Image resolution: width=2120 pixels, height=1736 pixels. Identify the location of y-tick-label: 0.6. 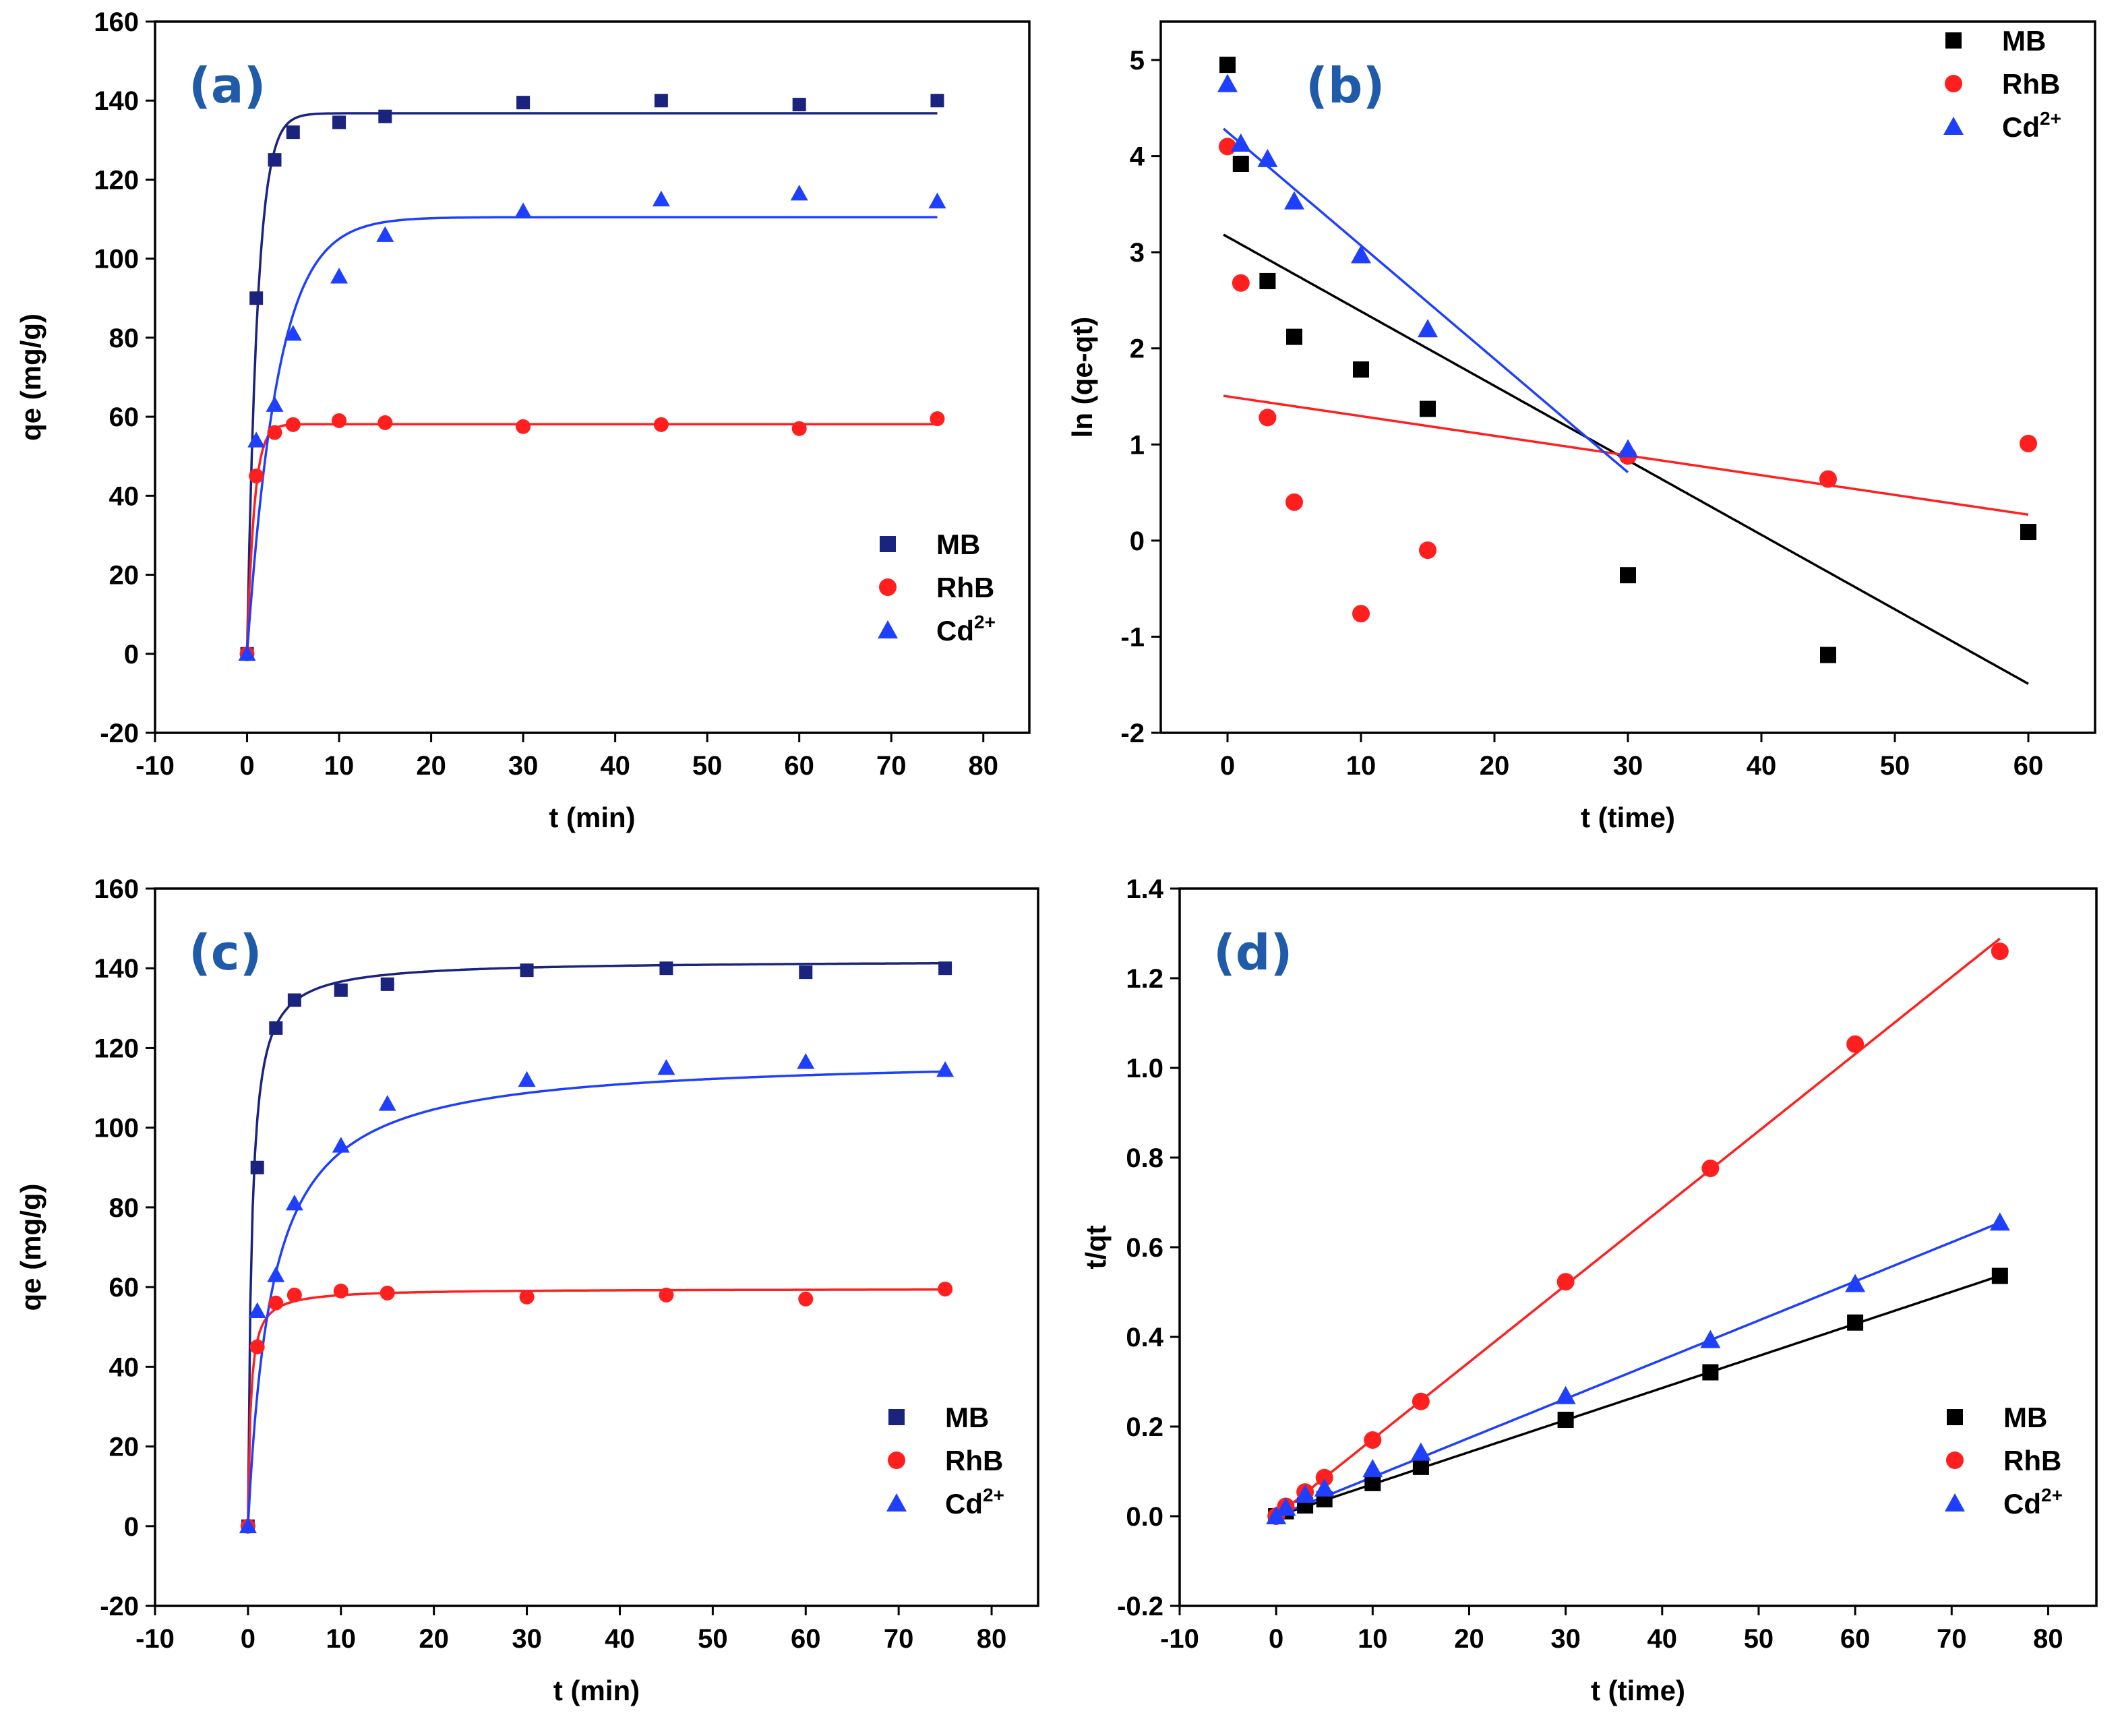
(1144, 1248).